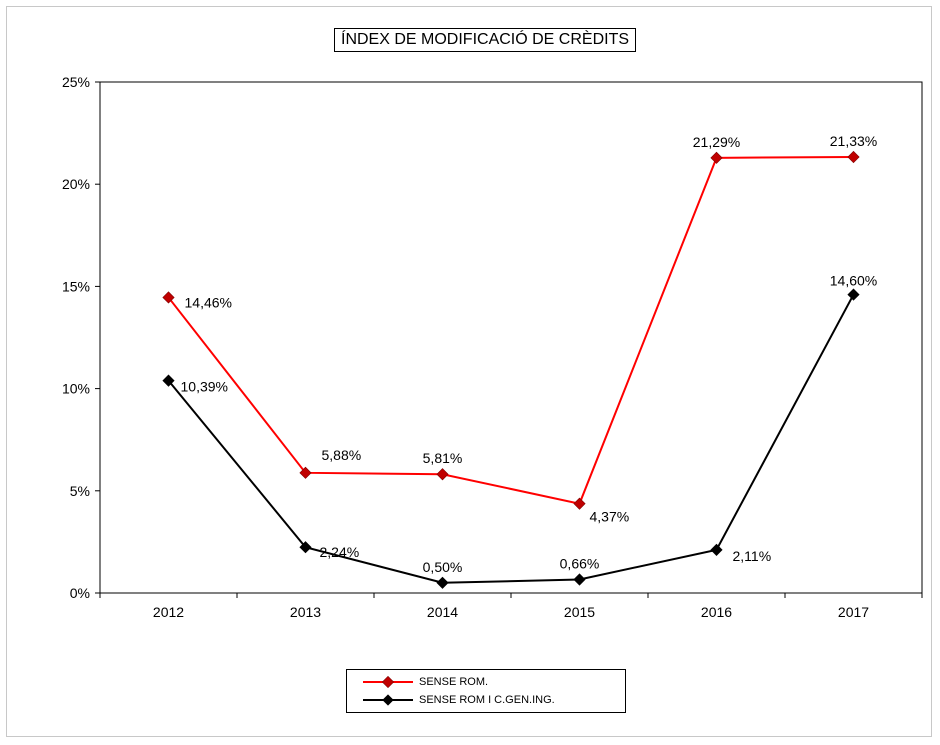  Describe the element at coordinates (168, 612) in the screenshot. I see `x-tick-label: 2012` at that location.